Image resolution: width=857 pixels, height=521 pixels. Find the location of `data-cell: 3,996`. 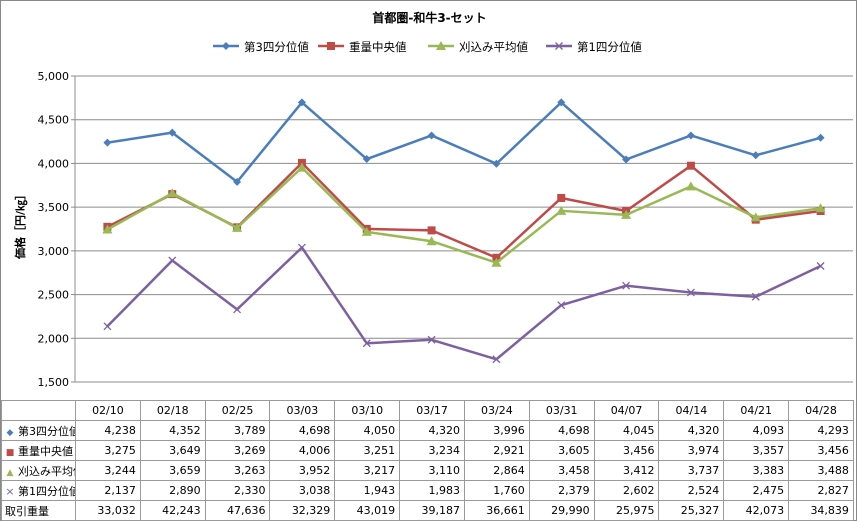

data-cell: 3,996 is located at coordinates (496, 430).